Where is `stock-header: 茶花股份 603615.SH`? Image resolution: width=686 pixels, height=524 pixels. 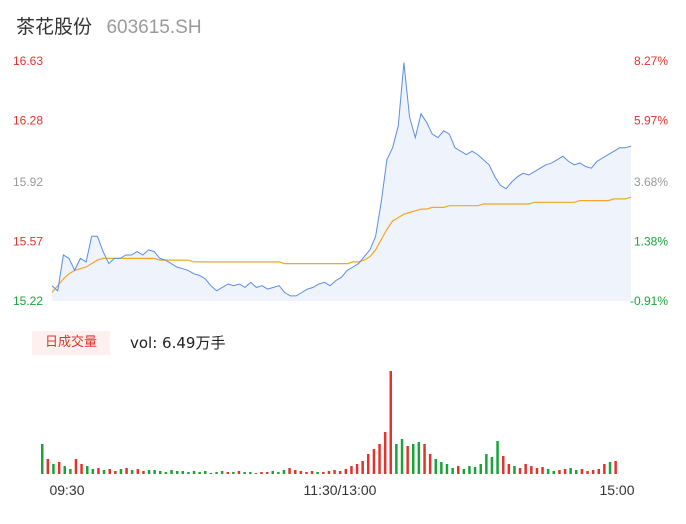 stock-header: 茶花股份 603615.SH is located at coordinates (109, 26).